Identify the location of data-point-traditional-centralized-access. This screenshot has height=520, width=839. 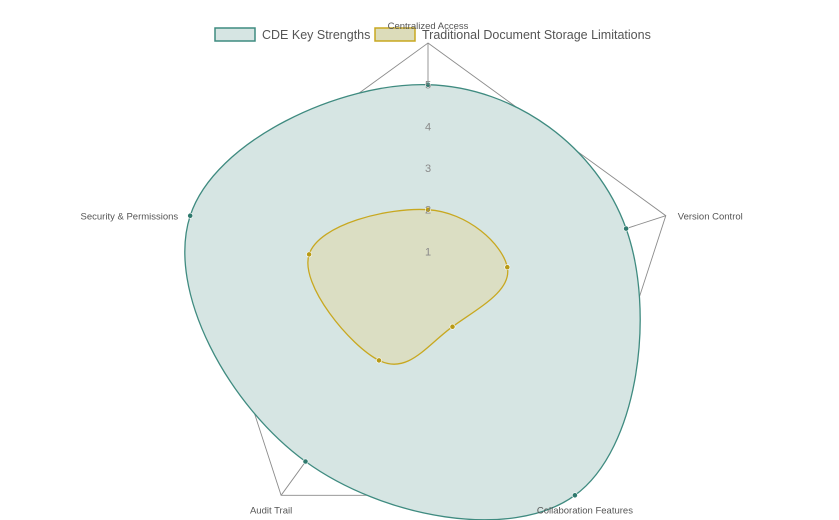
(428, 209).